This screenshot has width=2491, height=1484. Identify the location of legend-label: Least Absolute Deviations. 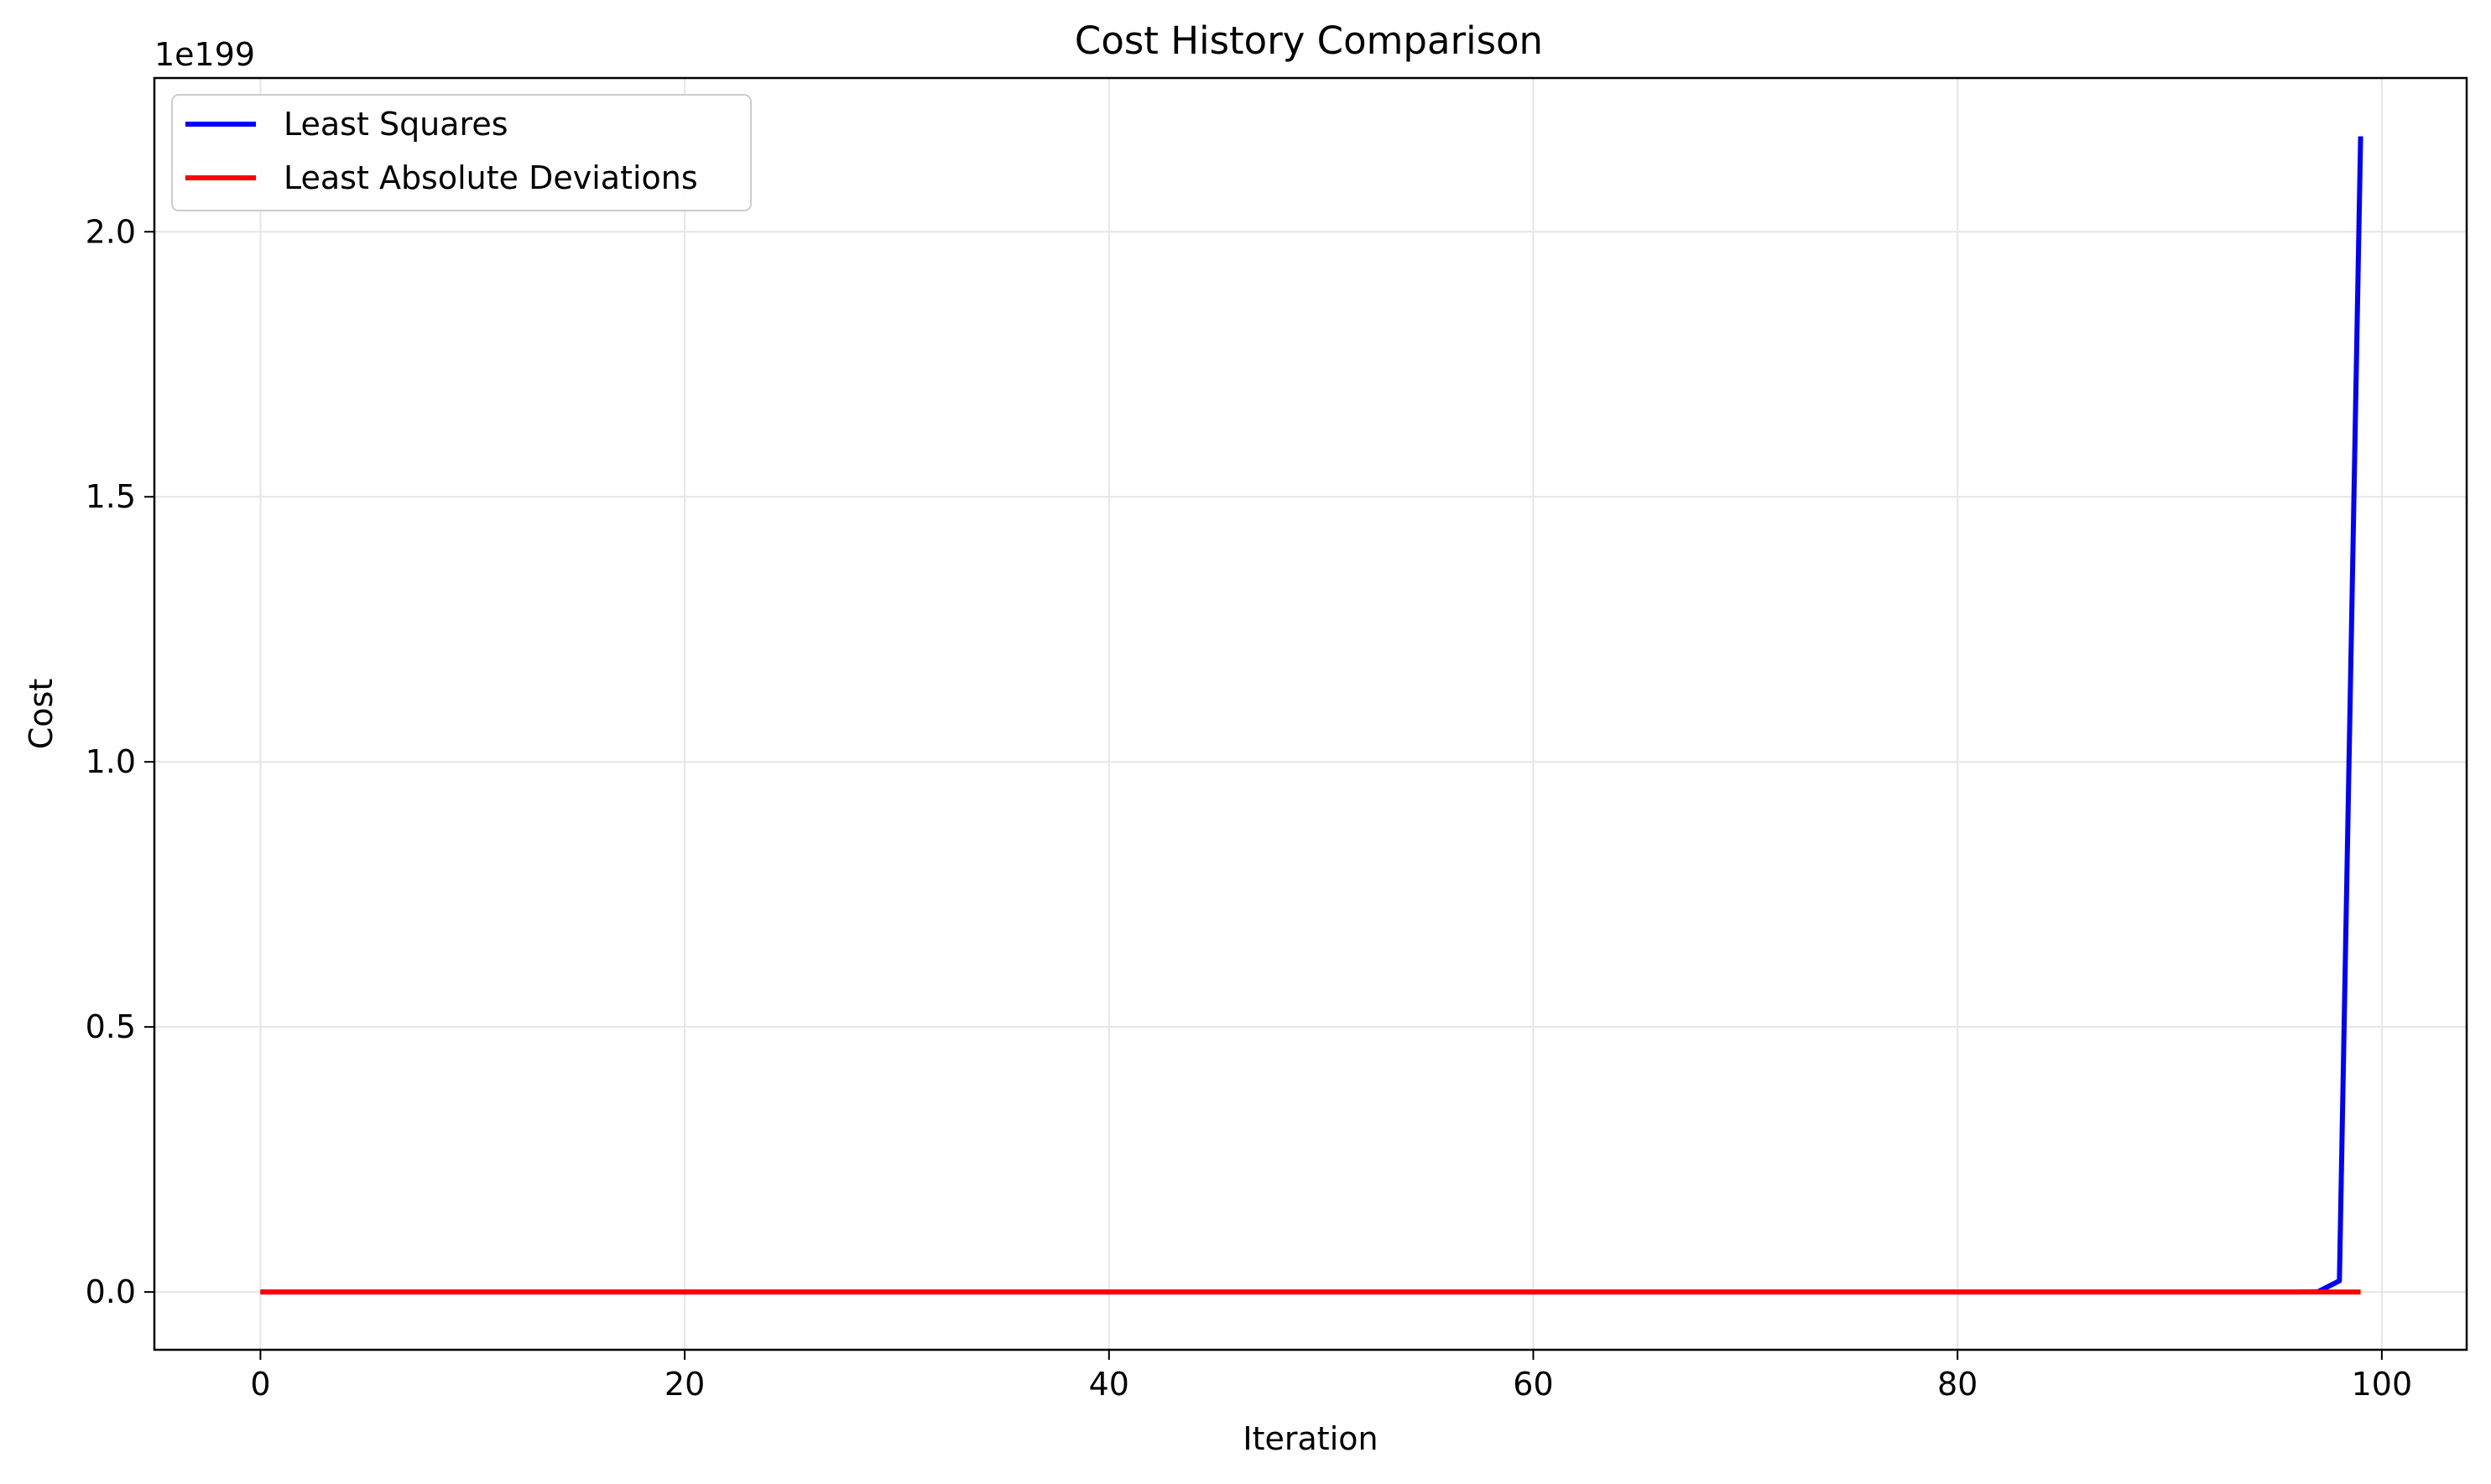
(491, 177).